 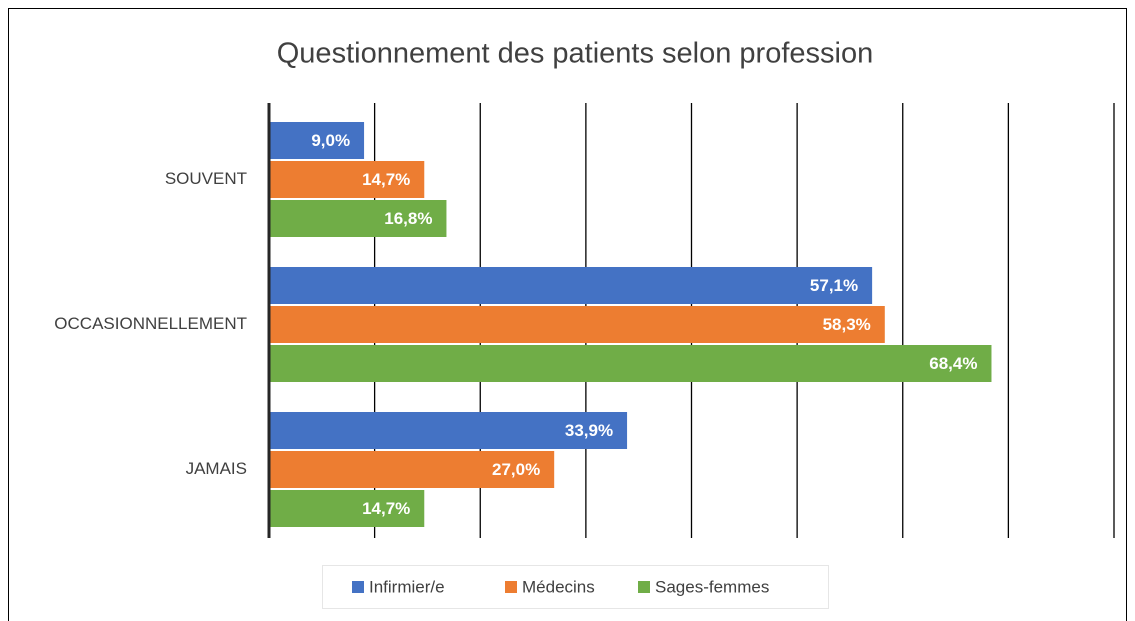 What do you see at coordinates (558, 586) in the screenshot?
I see `legend-label: Médecins` at bounding box center [558, 586].